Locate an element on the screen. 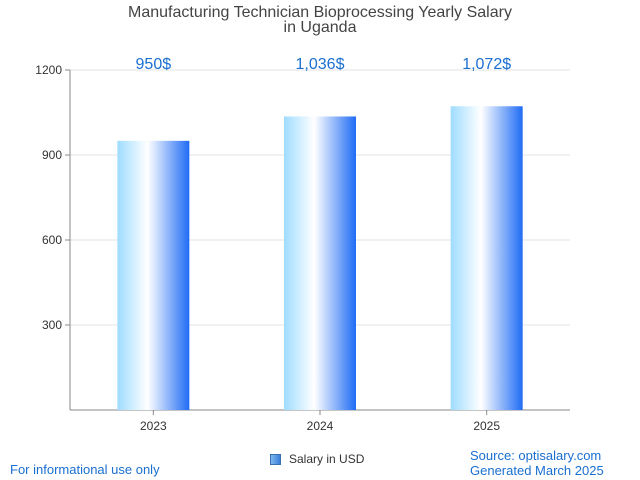 Image resolution: width=640 pixels, height=480 pixels. generated-text: Generated March 2025 is located at coordinates (537, 470).